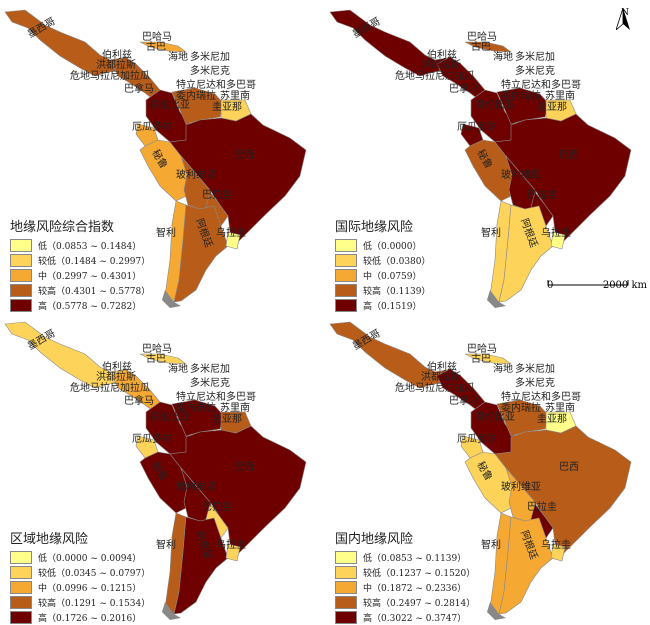 This screenshot has height=625, width=650. What do you see at coordinates (94, 262) in the screenshot?
I see `legend-label: 较低（0.1484 ~ 0.2997）` at bounding box center [94, 262].